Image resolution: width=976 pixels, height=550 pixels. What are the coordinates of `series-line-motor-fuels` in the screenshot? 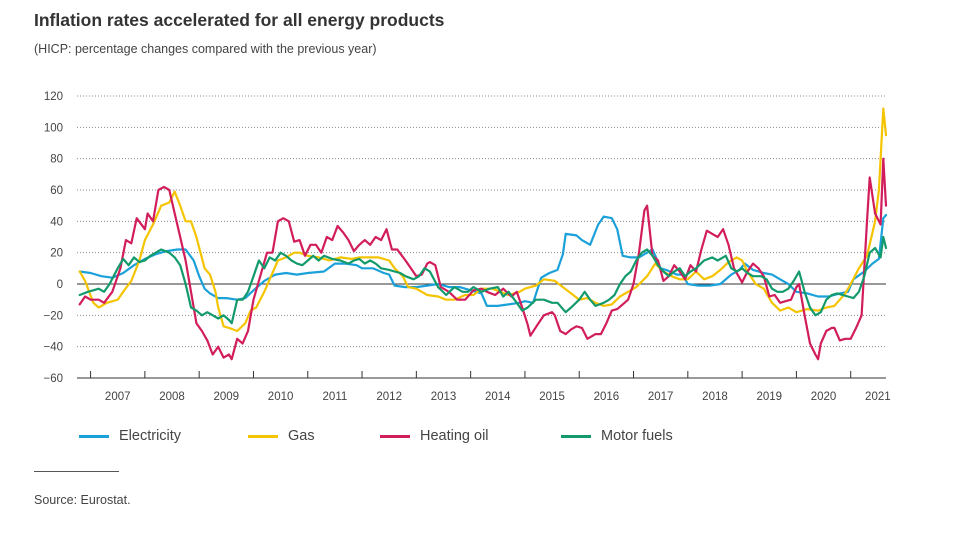 It's located at (483, 280).